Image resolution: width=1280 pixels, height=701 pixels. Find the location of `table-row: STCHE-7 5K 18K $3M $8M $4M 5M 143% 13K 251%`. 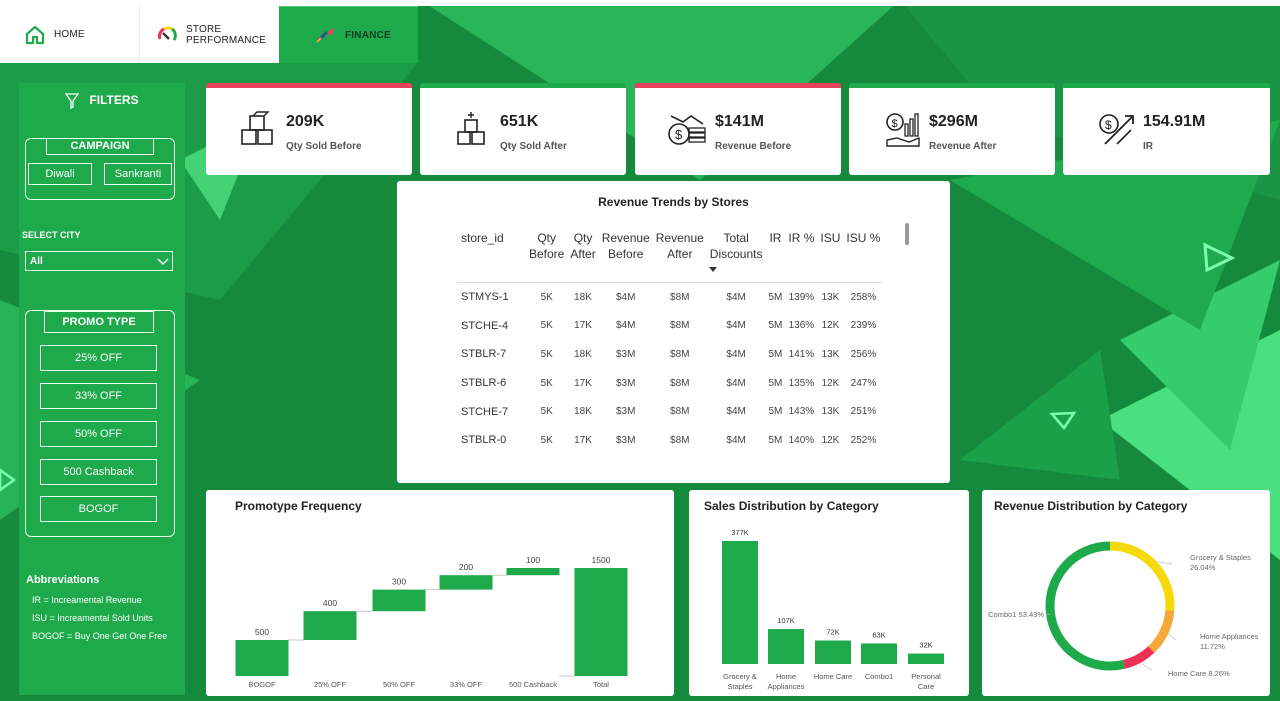

table-row: STCHE-7 5K 18K $3M $8M $4M 5M 143% 13K 251% is located at coordinates (670, 411).